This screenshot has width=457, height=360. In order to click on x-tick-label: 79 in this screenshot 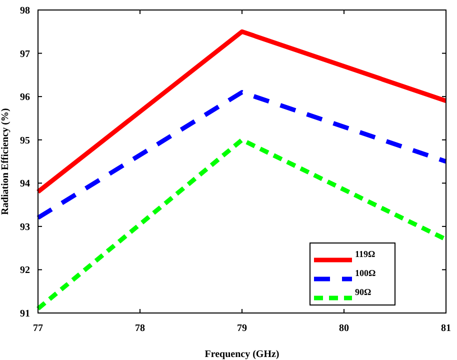, I will do `click(242, 328)`.